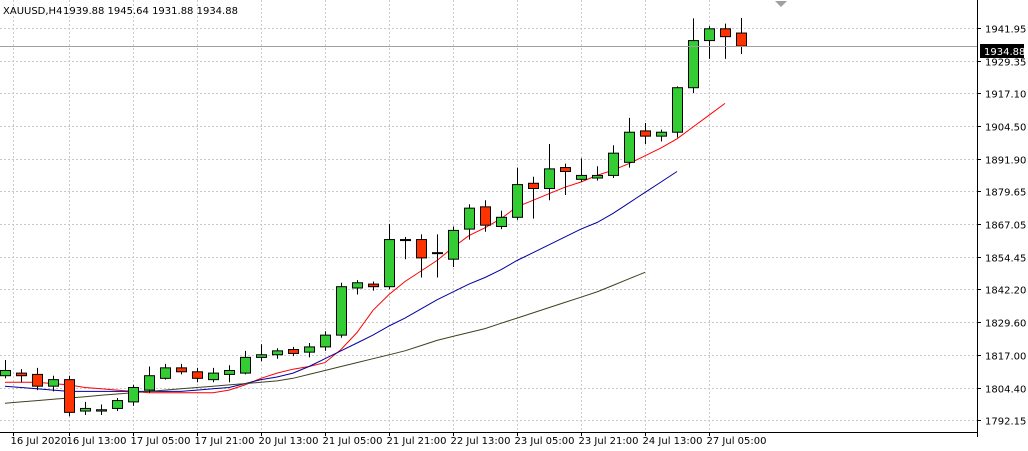 The width and height of the screenshot is (1028, 451). What do you see at coordinates (1005, 357) in the screenshot?
I see `y-tick-label: 1817.00` at bounding box center [1005, 357].